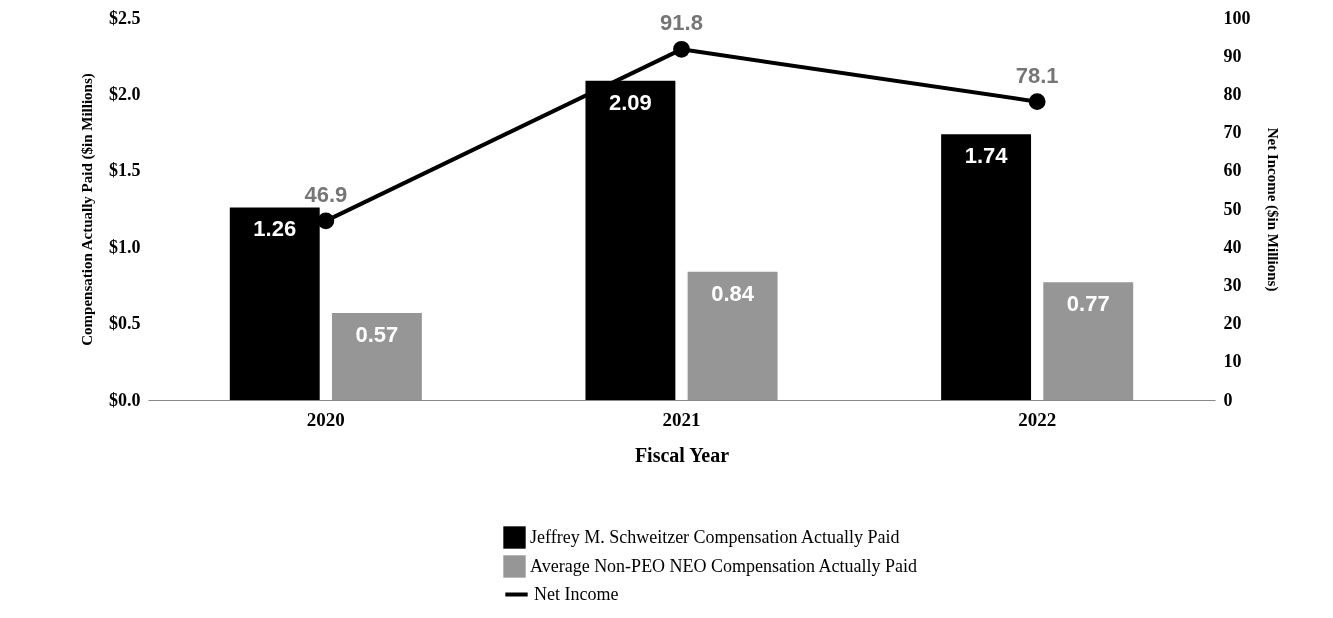 This screenshot has width=1333, height=618. I want to click on y-tick-label: $0.5, so click(125, 323).